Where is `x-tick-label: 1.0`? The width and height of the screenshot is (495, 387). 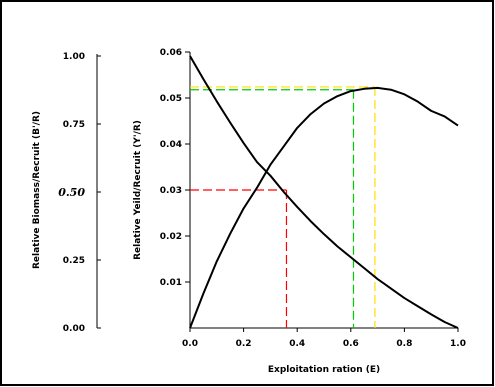
x-tick-label: 1.0 is located at coordinates (458, 344).